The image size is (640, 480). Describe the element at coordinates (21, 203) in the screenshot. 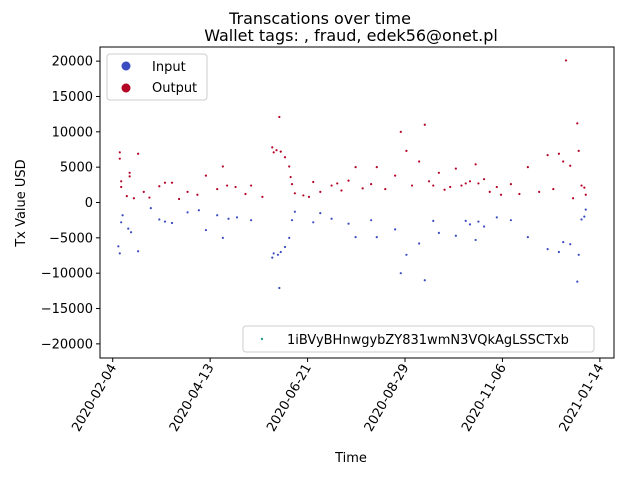

I see `y-axis-label: Tx Value USD` at that location.